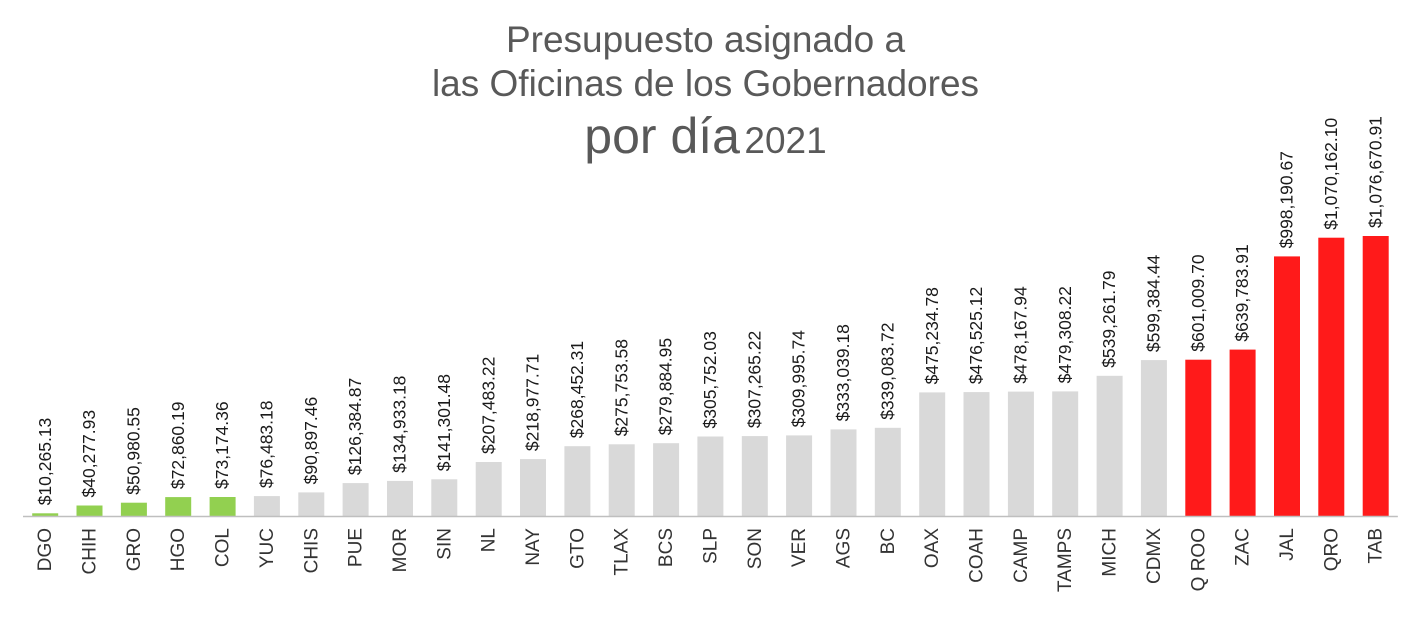 Image resolution: width=1421 pixels, height=621 pixels. I want to click on category-label-pue: PUE, so click(356, 547).